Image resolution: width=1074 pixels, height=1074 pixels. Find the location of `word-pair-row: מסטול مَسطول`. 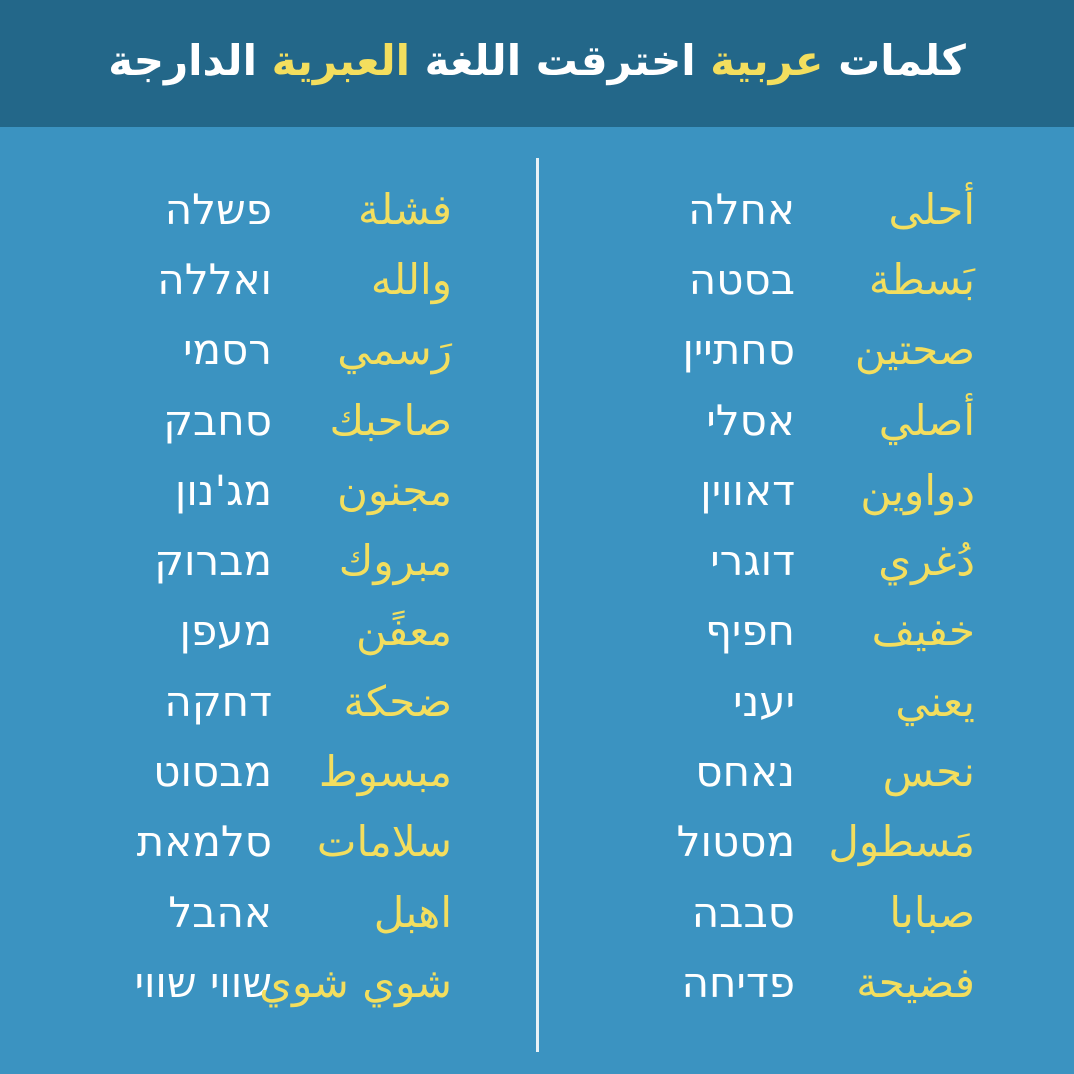

word-pair-row: מסטול مَسطول is located at coordinates (767, 842).